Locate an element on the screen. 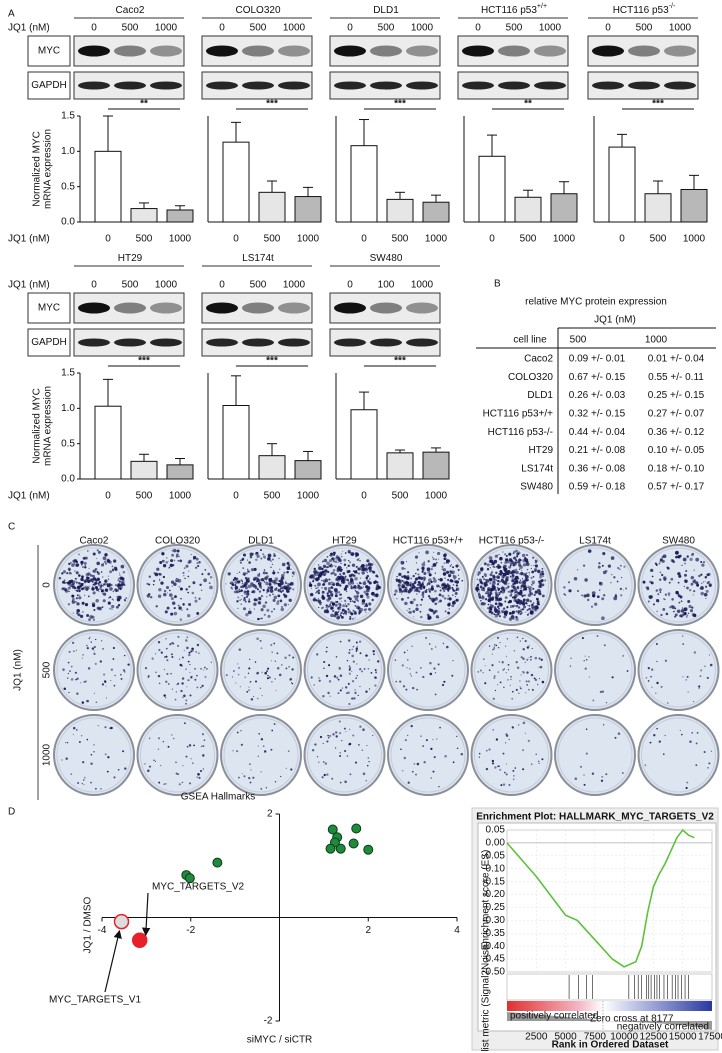 The height and width of the screenshot is (1053, 722). y-axis-label: mRNA expression is located at coordinates (48, 169).